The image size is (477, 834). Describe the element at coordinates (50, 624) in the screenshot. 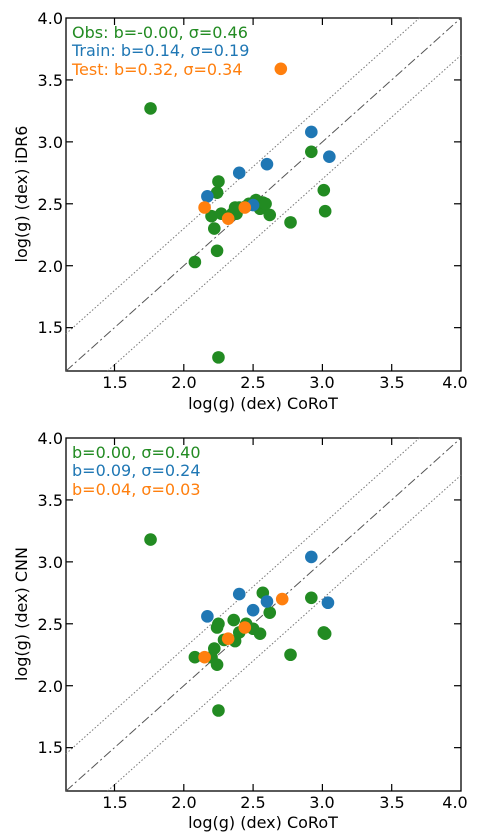

I see `y-tick-label-bottom-3: 2.5` at that location.